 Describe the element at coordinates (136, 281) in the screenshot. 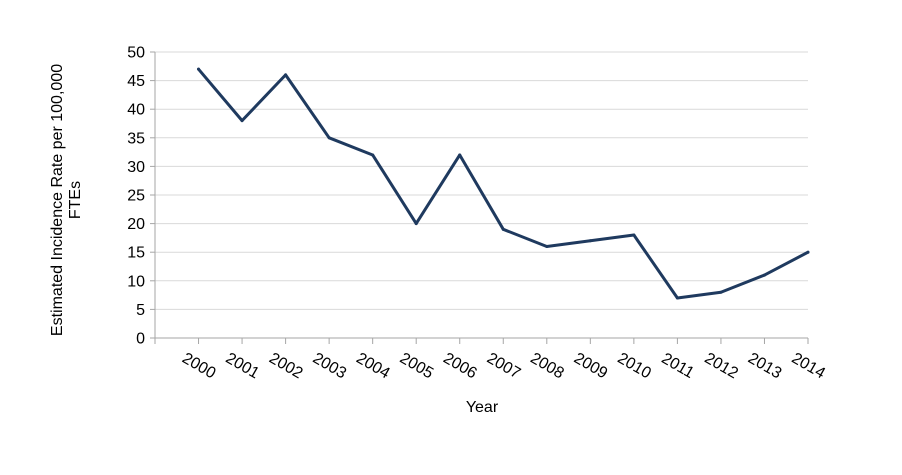

I see `y-tick-label: 10` at that location.